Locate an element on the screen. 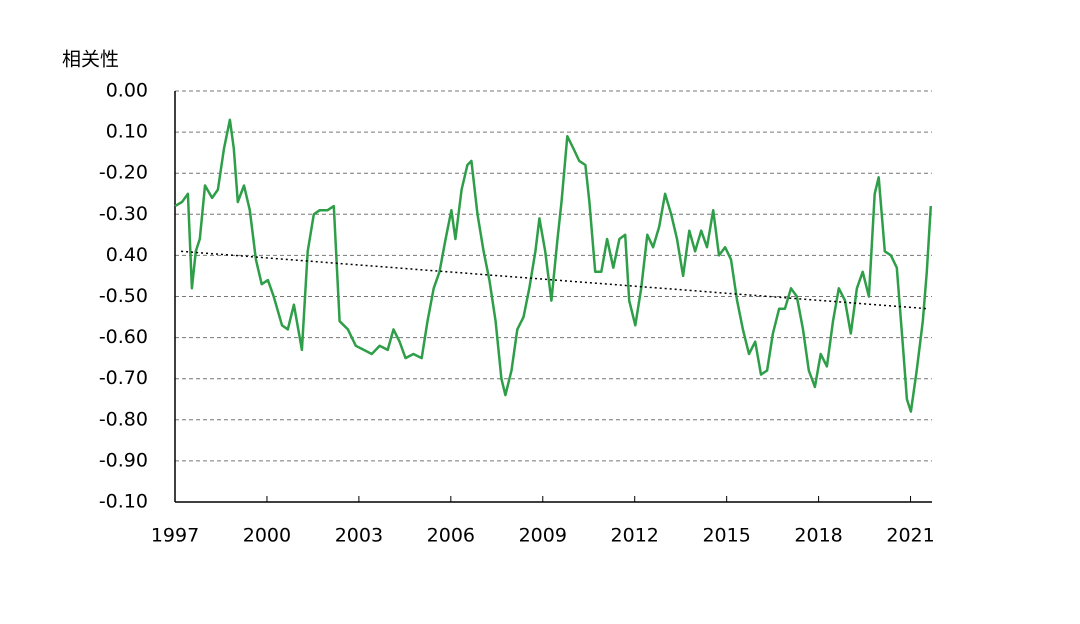  x-tick-label: 1997 is located at coordinates (175, 536).